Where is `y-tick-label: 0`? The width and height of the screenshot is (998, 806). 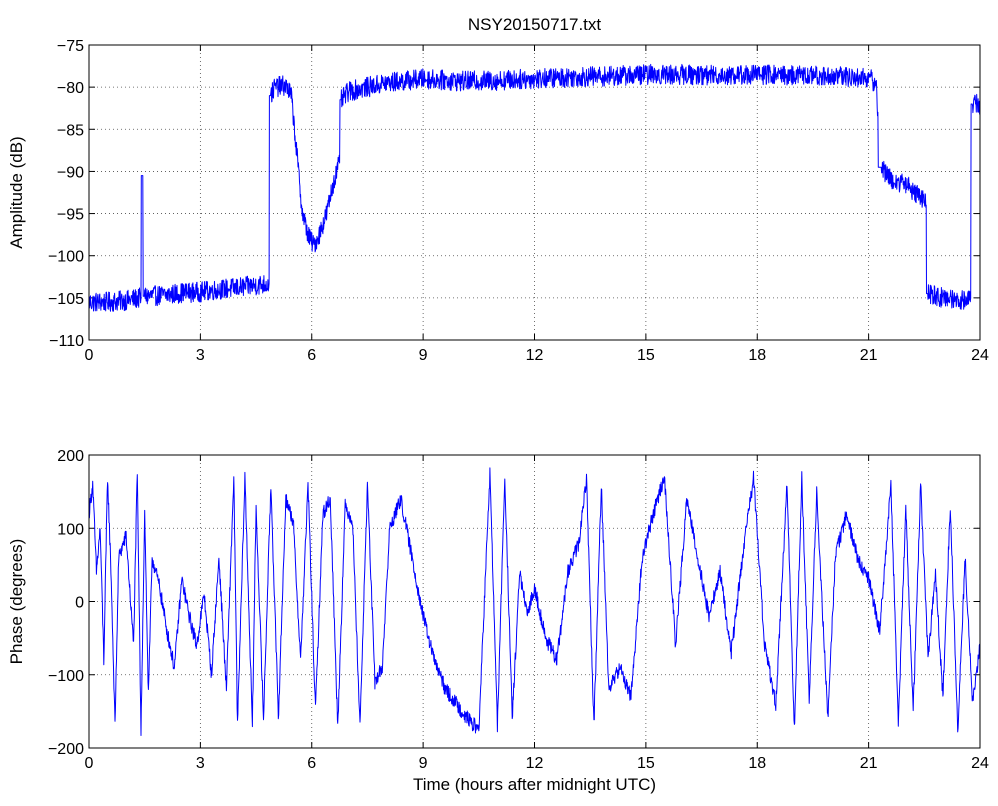
y-tick-label: 0 is located at coordinates (79, 603).